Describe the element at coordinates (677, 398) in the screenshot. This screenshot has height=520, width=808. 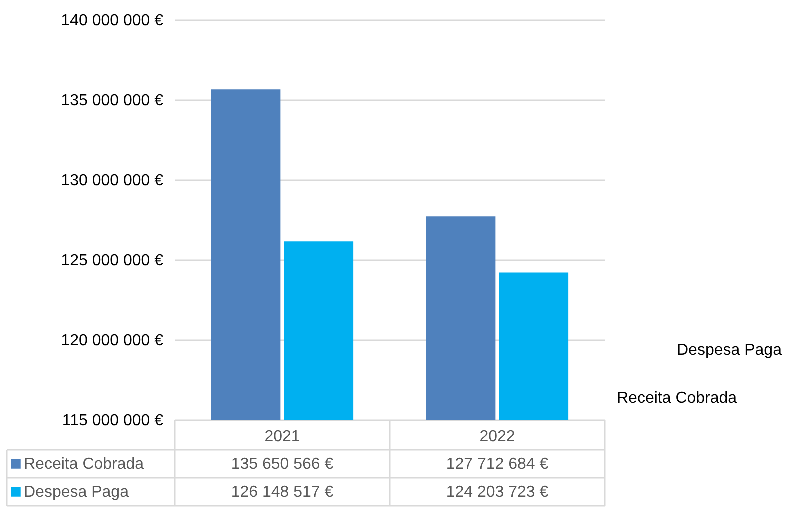
I see `text: Receita Cobrada` at that location.